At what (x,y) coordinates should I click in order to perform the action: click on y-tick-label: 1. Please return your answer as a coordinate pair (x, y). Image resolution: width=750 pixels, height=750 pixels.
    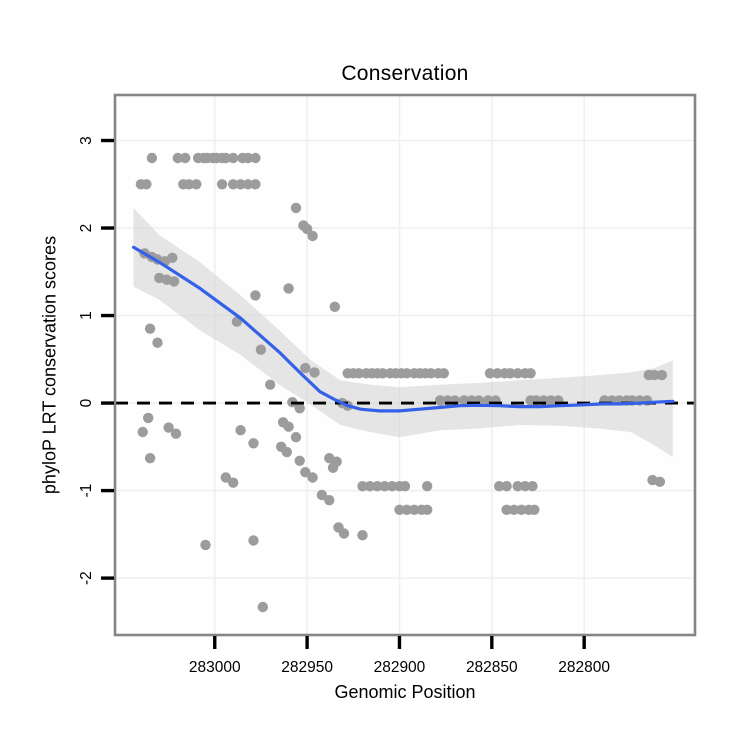
    Looking at the image, I should click on (86, 315).